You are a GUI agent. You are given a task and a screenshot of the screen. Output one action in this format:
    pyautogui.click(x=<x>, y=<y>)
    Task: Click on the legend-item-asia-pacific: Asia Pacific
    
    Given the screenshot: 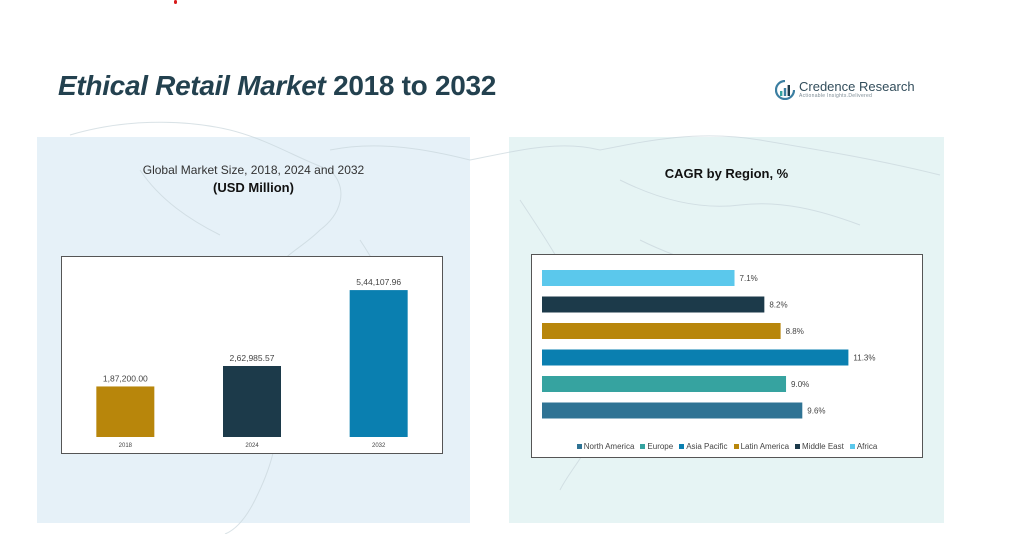 What is the action you would take?
    pyautogui.click(x=703, y=446)
    